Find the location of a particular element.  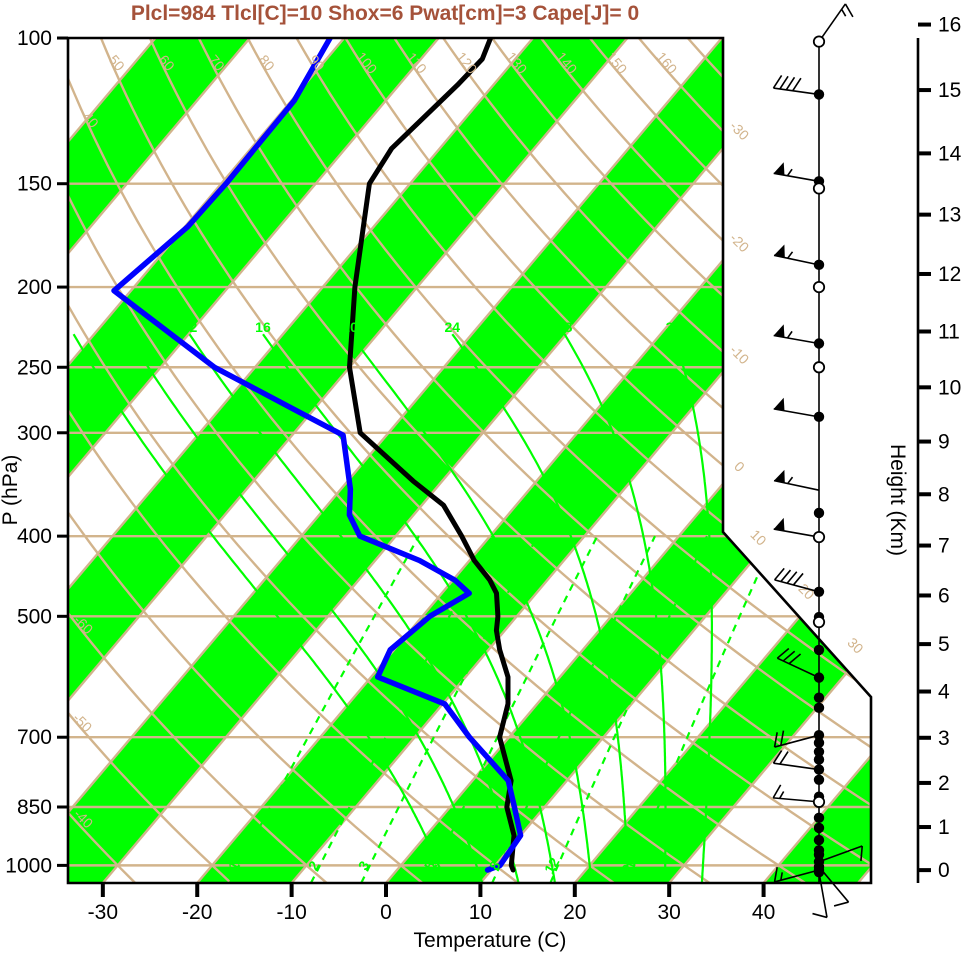

svg-text: 80 is located at coordinates (267, 63).